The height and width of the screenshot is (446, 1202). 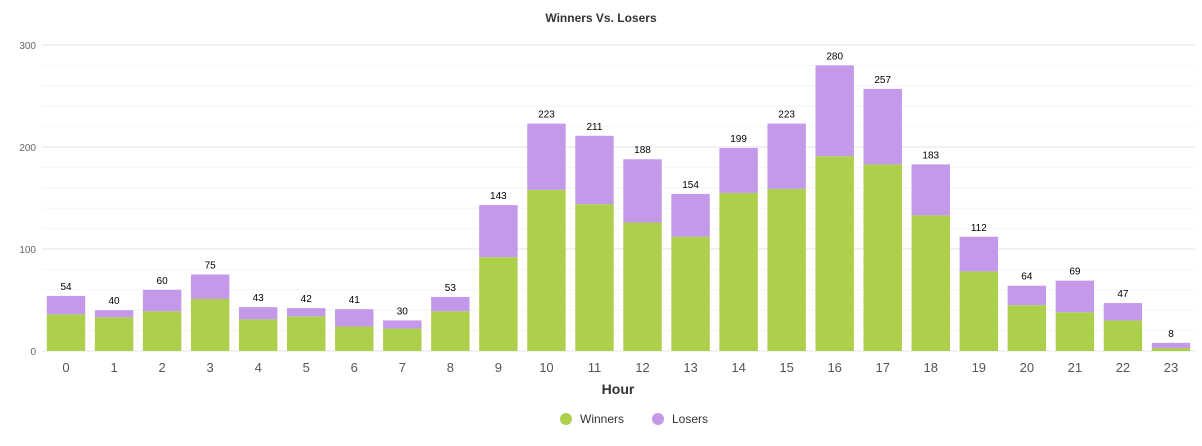 I want to click on bar-total-label: 43, so click(x=259, y=298).